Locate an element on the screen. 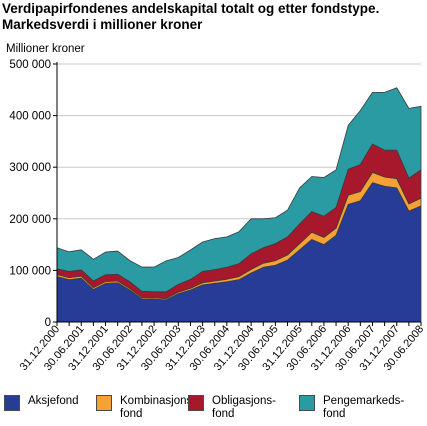 Image resolution: width=427 pixels, height=426 pixels. chart-title-line2: Markedsverdi i millioner kroner is located at coordinates (102, 24).